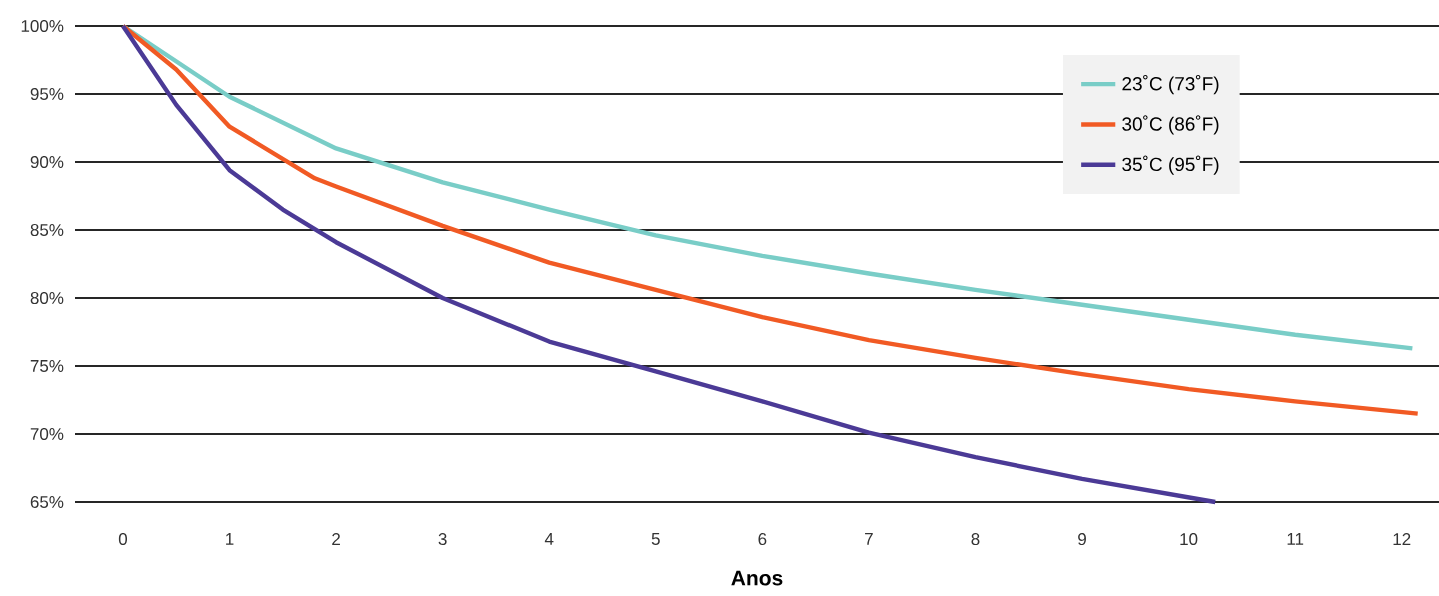 The height and width of the screenshot is (596, 1439). I want to click on x-tick-label: 12, so click(1402, 539).